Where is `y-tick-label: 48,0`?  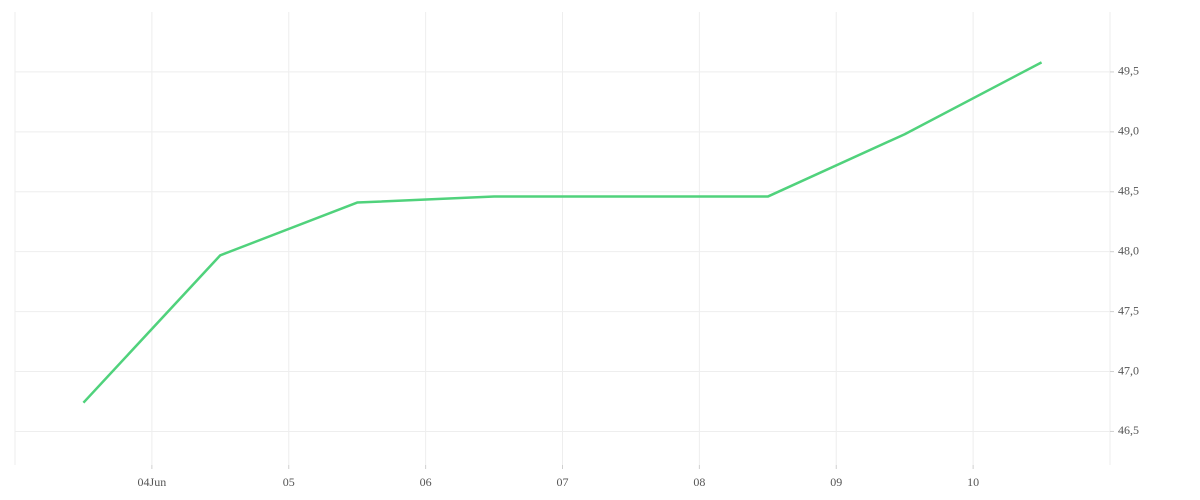
y-tick-label: 48,0 is located at coordinates (1128, 250).